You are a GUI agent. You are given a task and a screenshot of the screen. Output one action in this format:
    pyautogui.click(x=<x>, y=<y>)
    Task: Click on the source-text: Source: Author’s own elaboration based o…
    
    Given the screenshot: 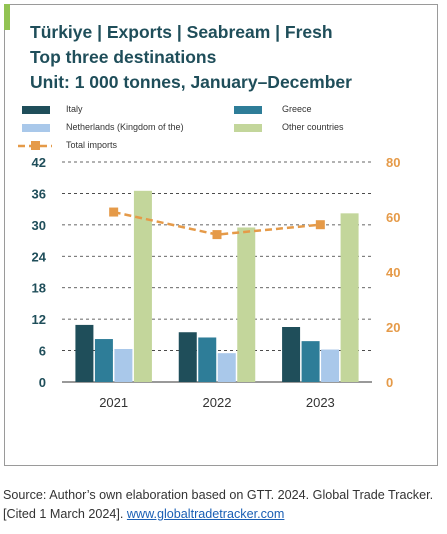 What is the action you would take?
    pyautogui.click(x=218, y=504)
    